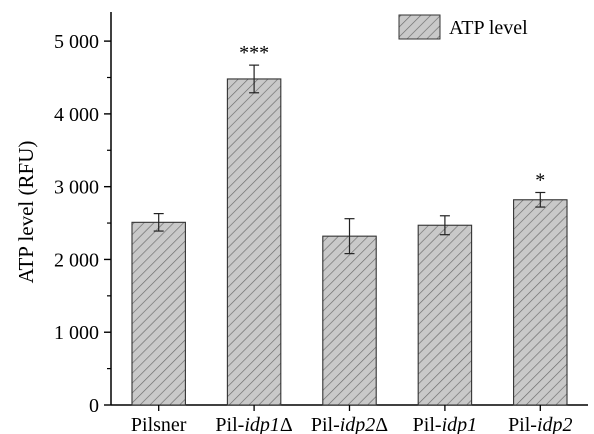 This screenshot has width=594, height=434. I want to click on x-tick-label: Pil-idp1, so click(445, 424).